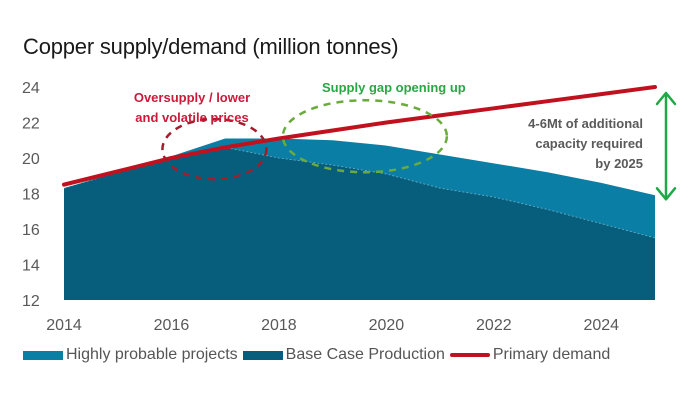  Describe the element at coordinates (279, 325) in the screenshot. I see `x-tick-label: 2018` at that location.